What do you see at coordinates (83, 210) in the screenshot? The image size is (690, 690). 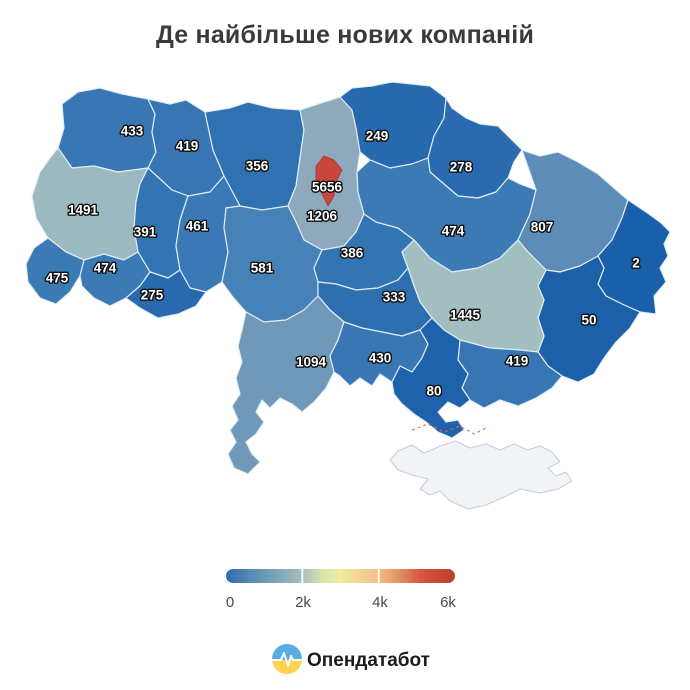 I see `value-label-lviv: 1491` at bounding box center [83, 210].